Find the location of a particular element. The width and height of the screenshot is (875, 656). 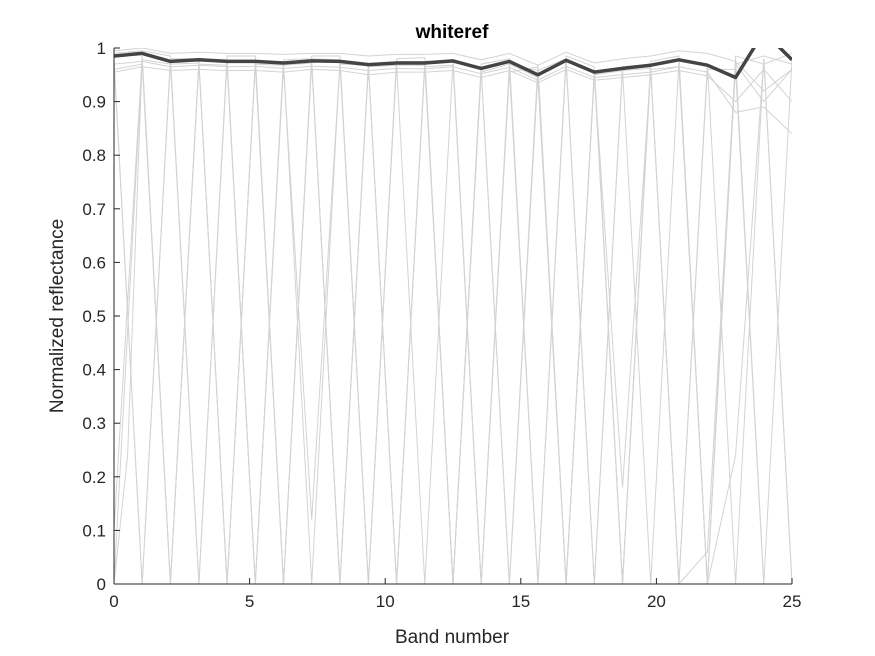

x-tick-label: 0 is located at coordinates (113, 601).